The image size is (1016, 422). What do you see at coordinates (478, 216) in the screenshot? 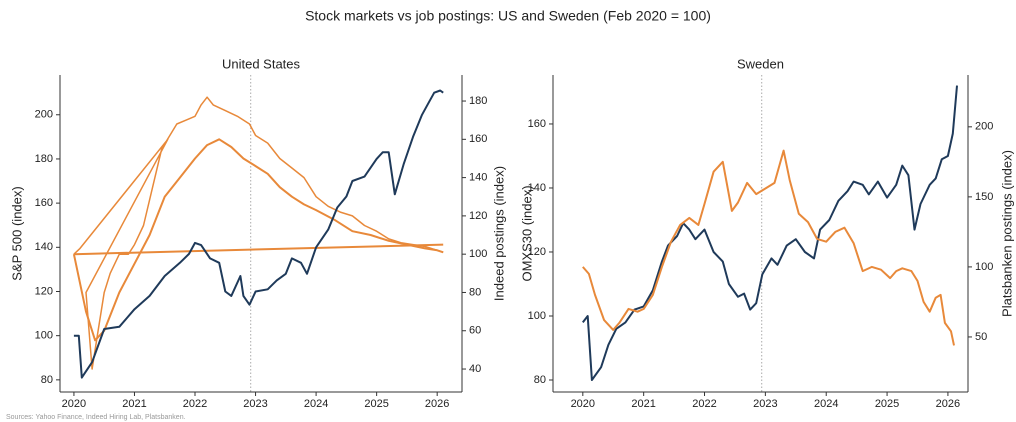
I see `y2-tick-label: 120` at bounding box center [478, 216].